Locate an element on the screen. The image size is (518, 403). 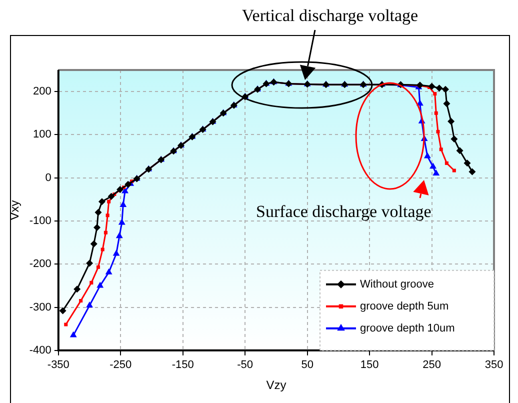
x-tick-label: -150 is located at coordinates (183, 365).